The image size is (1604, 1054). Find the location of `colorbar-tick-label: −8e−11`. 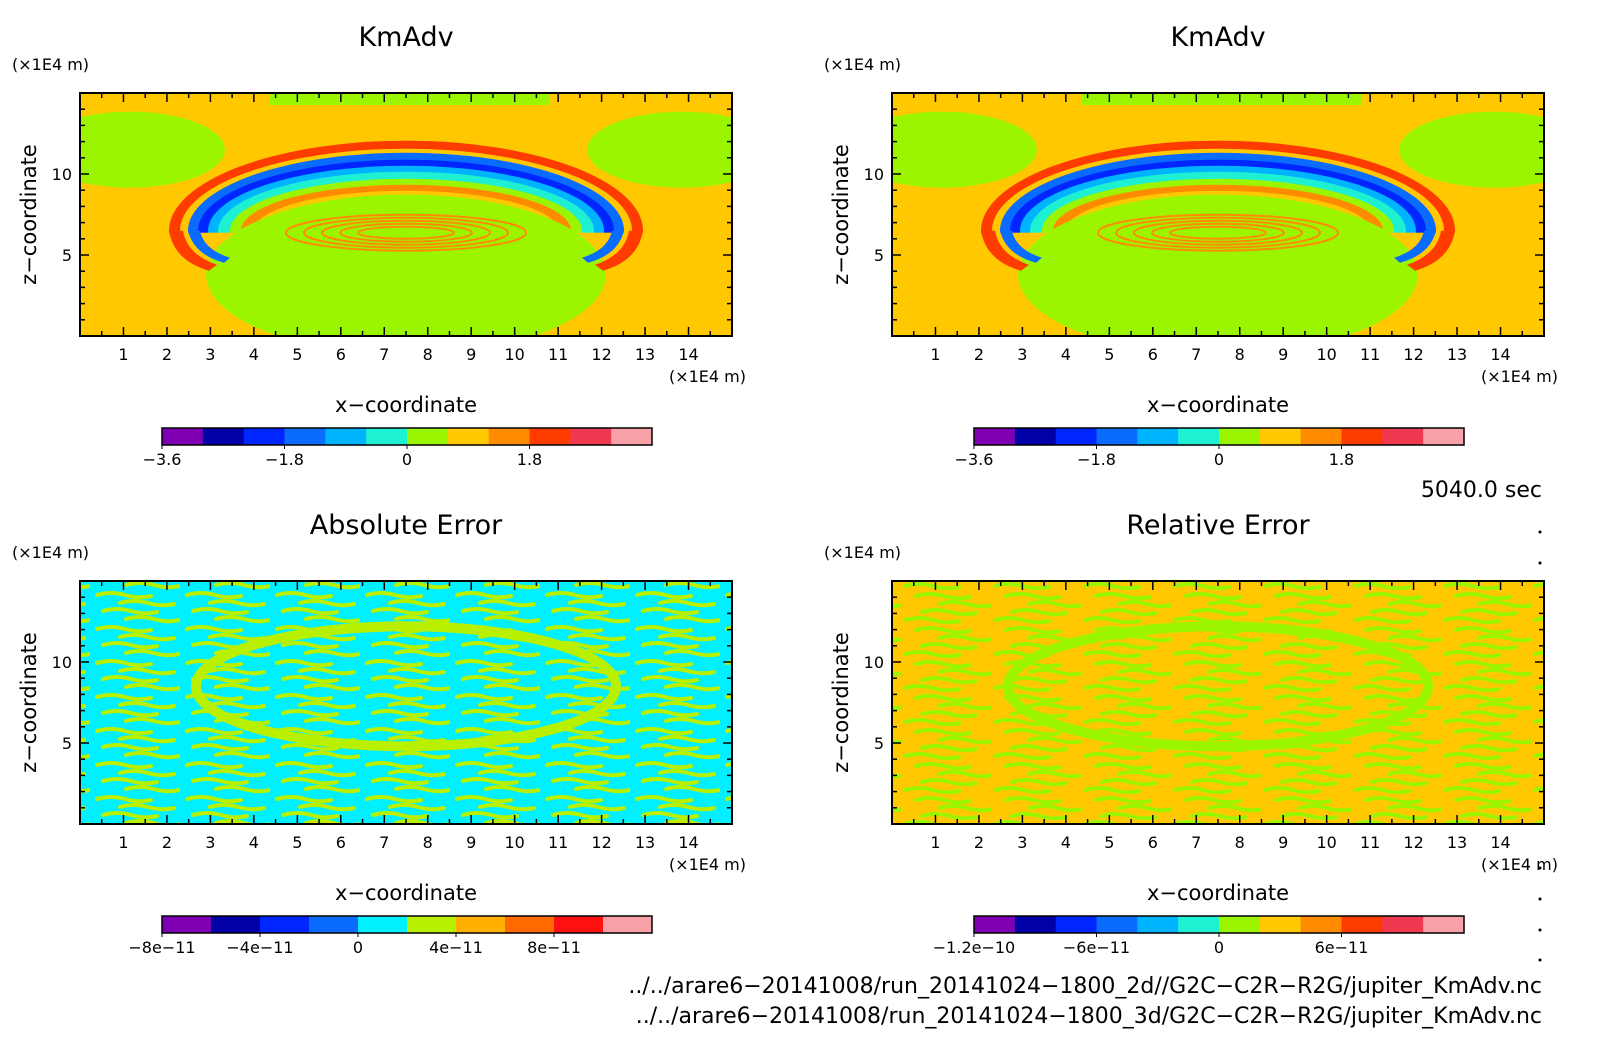

colorbar-tick-label: −8e−11 is located at coordinates (161, 947).